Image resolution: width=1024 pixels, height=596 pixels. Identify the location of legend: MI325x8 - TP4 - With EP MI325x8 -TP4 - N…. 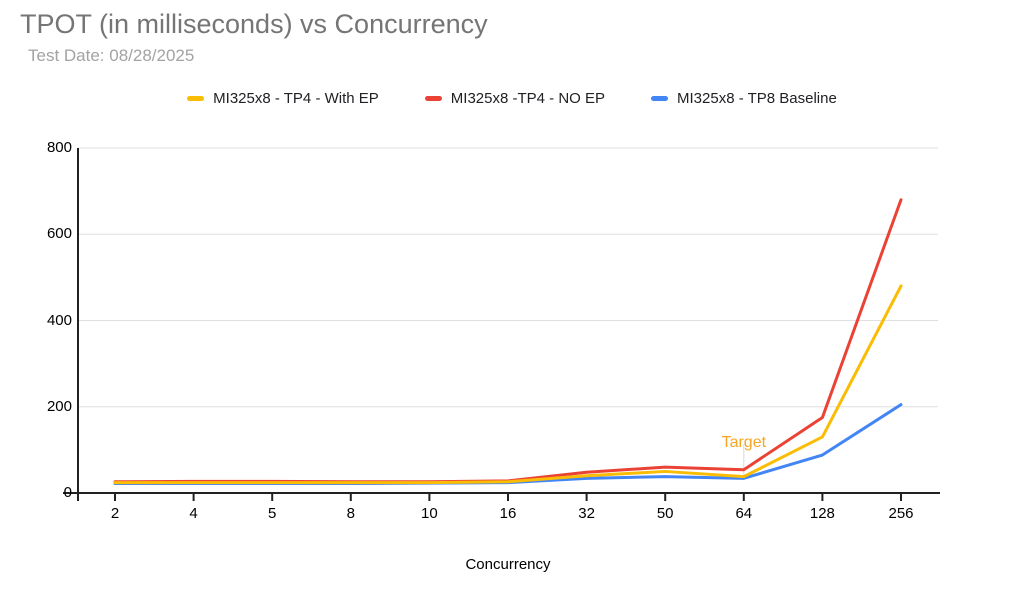
(512, 98).